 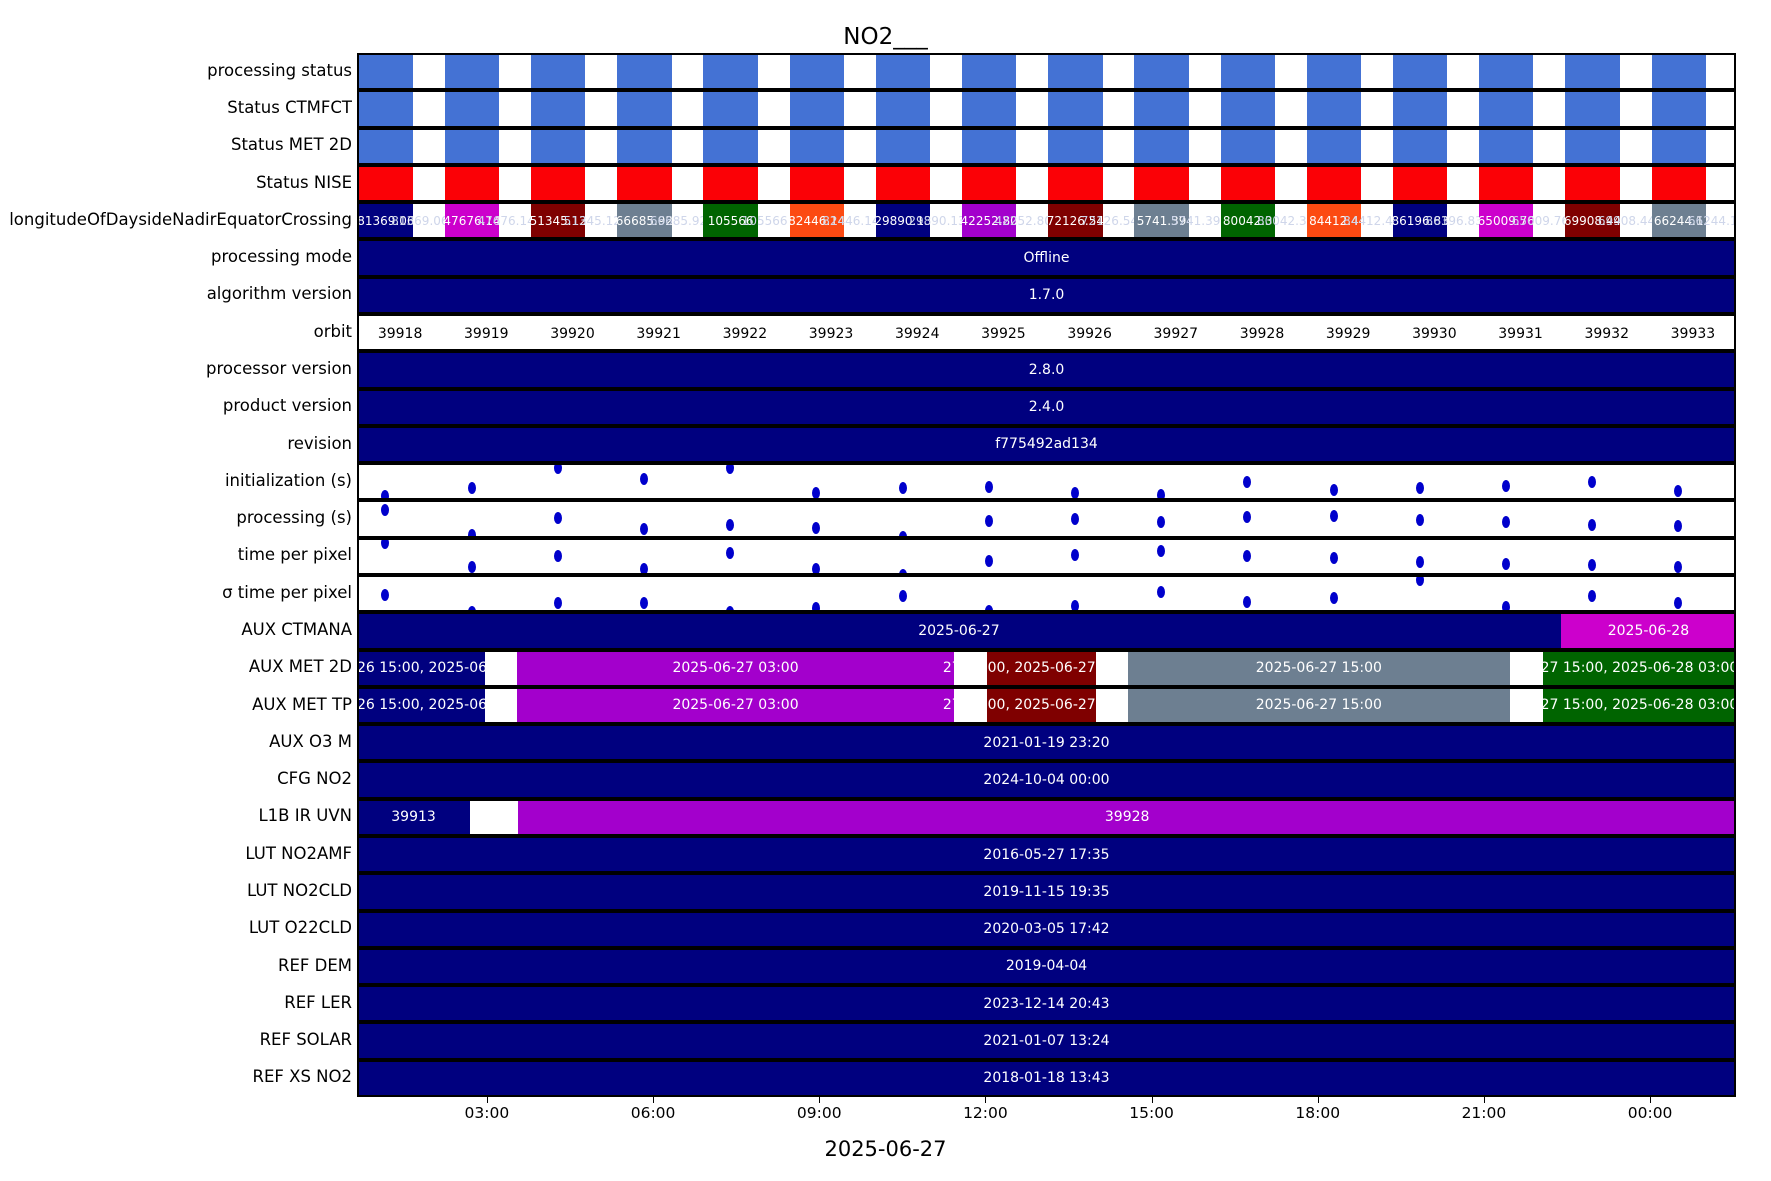 What do you see at coordinates (903, 221) in the screenshot?
I see `longitude-block: 29890.13` at bounding box center [903, 221].